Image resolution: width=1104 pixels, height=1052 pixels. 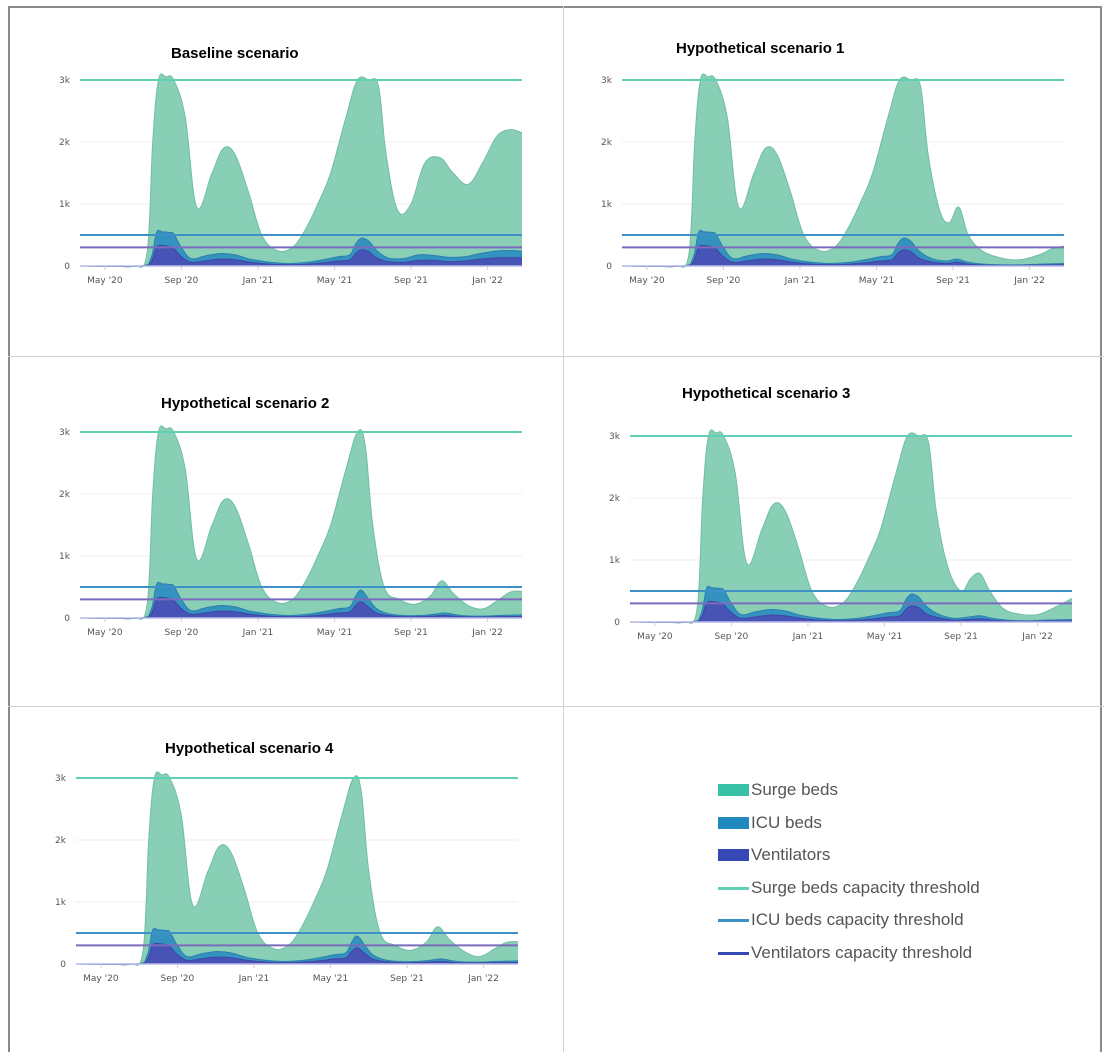 I want to click on chart-title: Hypothetical scenario 2, so click(x=245, y=403).